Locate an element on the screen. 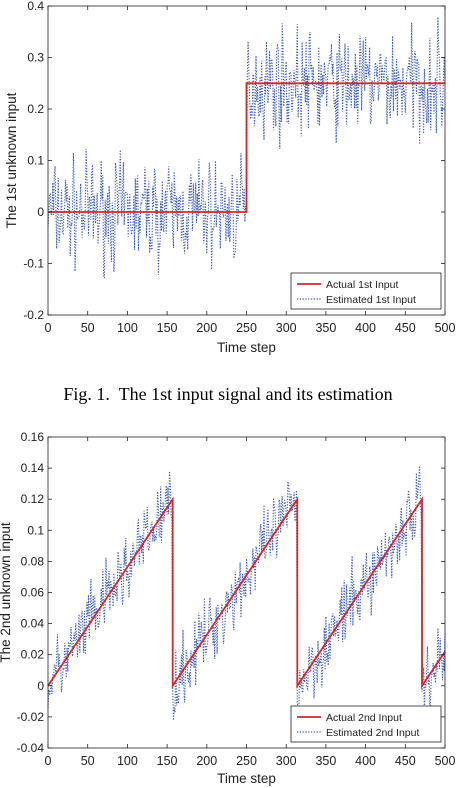 This screenshot has width=456, height=788. y-tick-label: 0.3 is located at coordinates (35, 58).